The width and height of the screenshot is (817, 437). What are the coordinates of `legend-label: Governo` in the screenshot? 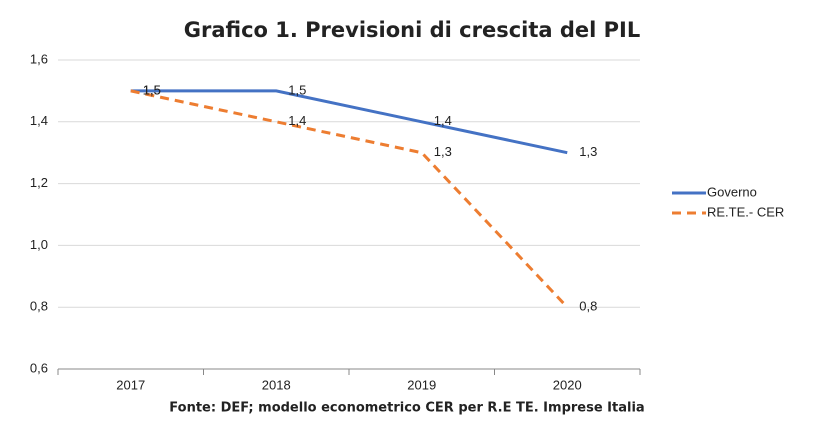 It's located at (732, 191).